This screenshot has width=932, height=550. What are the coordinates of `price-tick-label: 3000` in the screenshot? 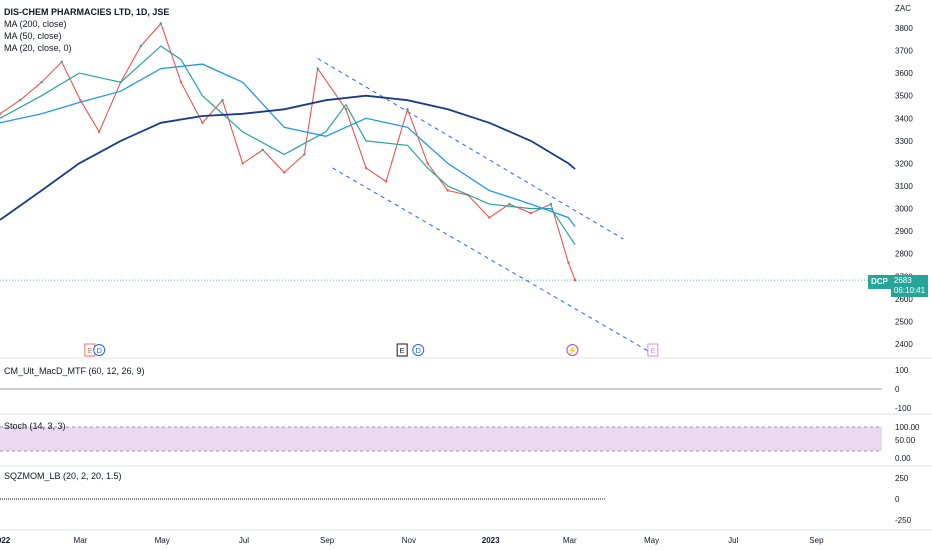 It's located at (904, 209).